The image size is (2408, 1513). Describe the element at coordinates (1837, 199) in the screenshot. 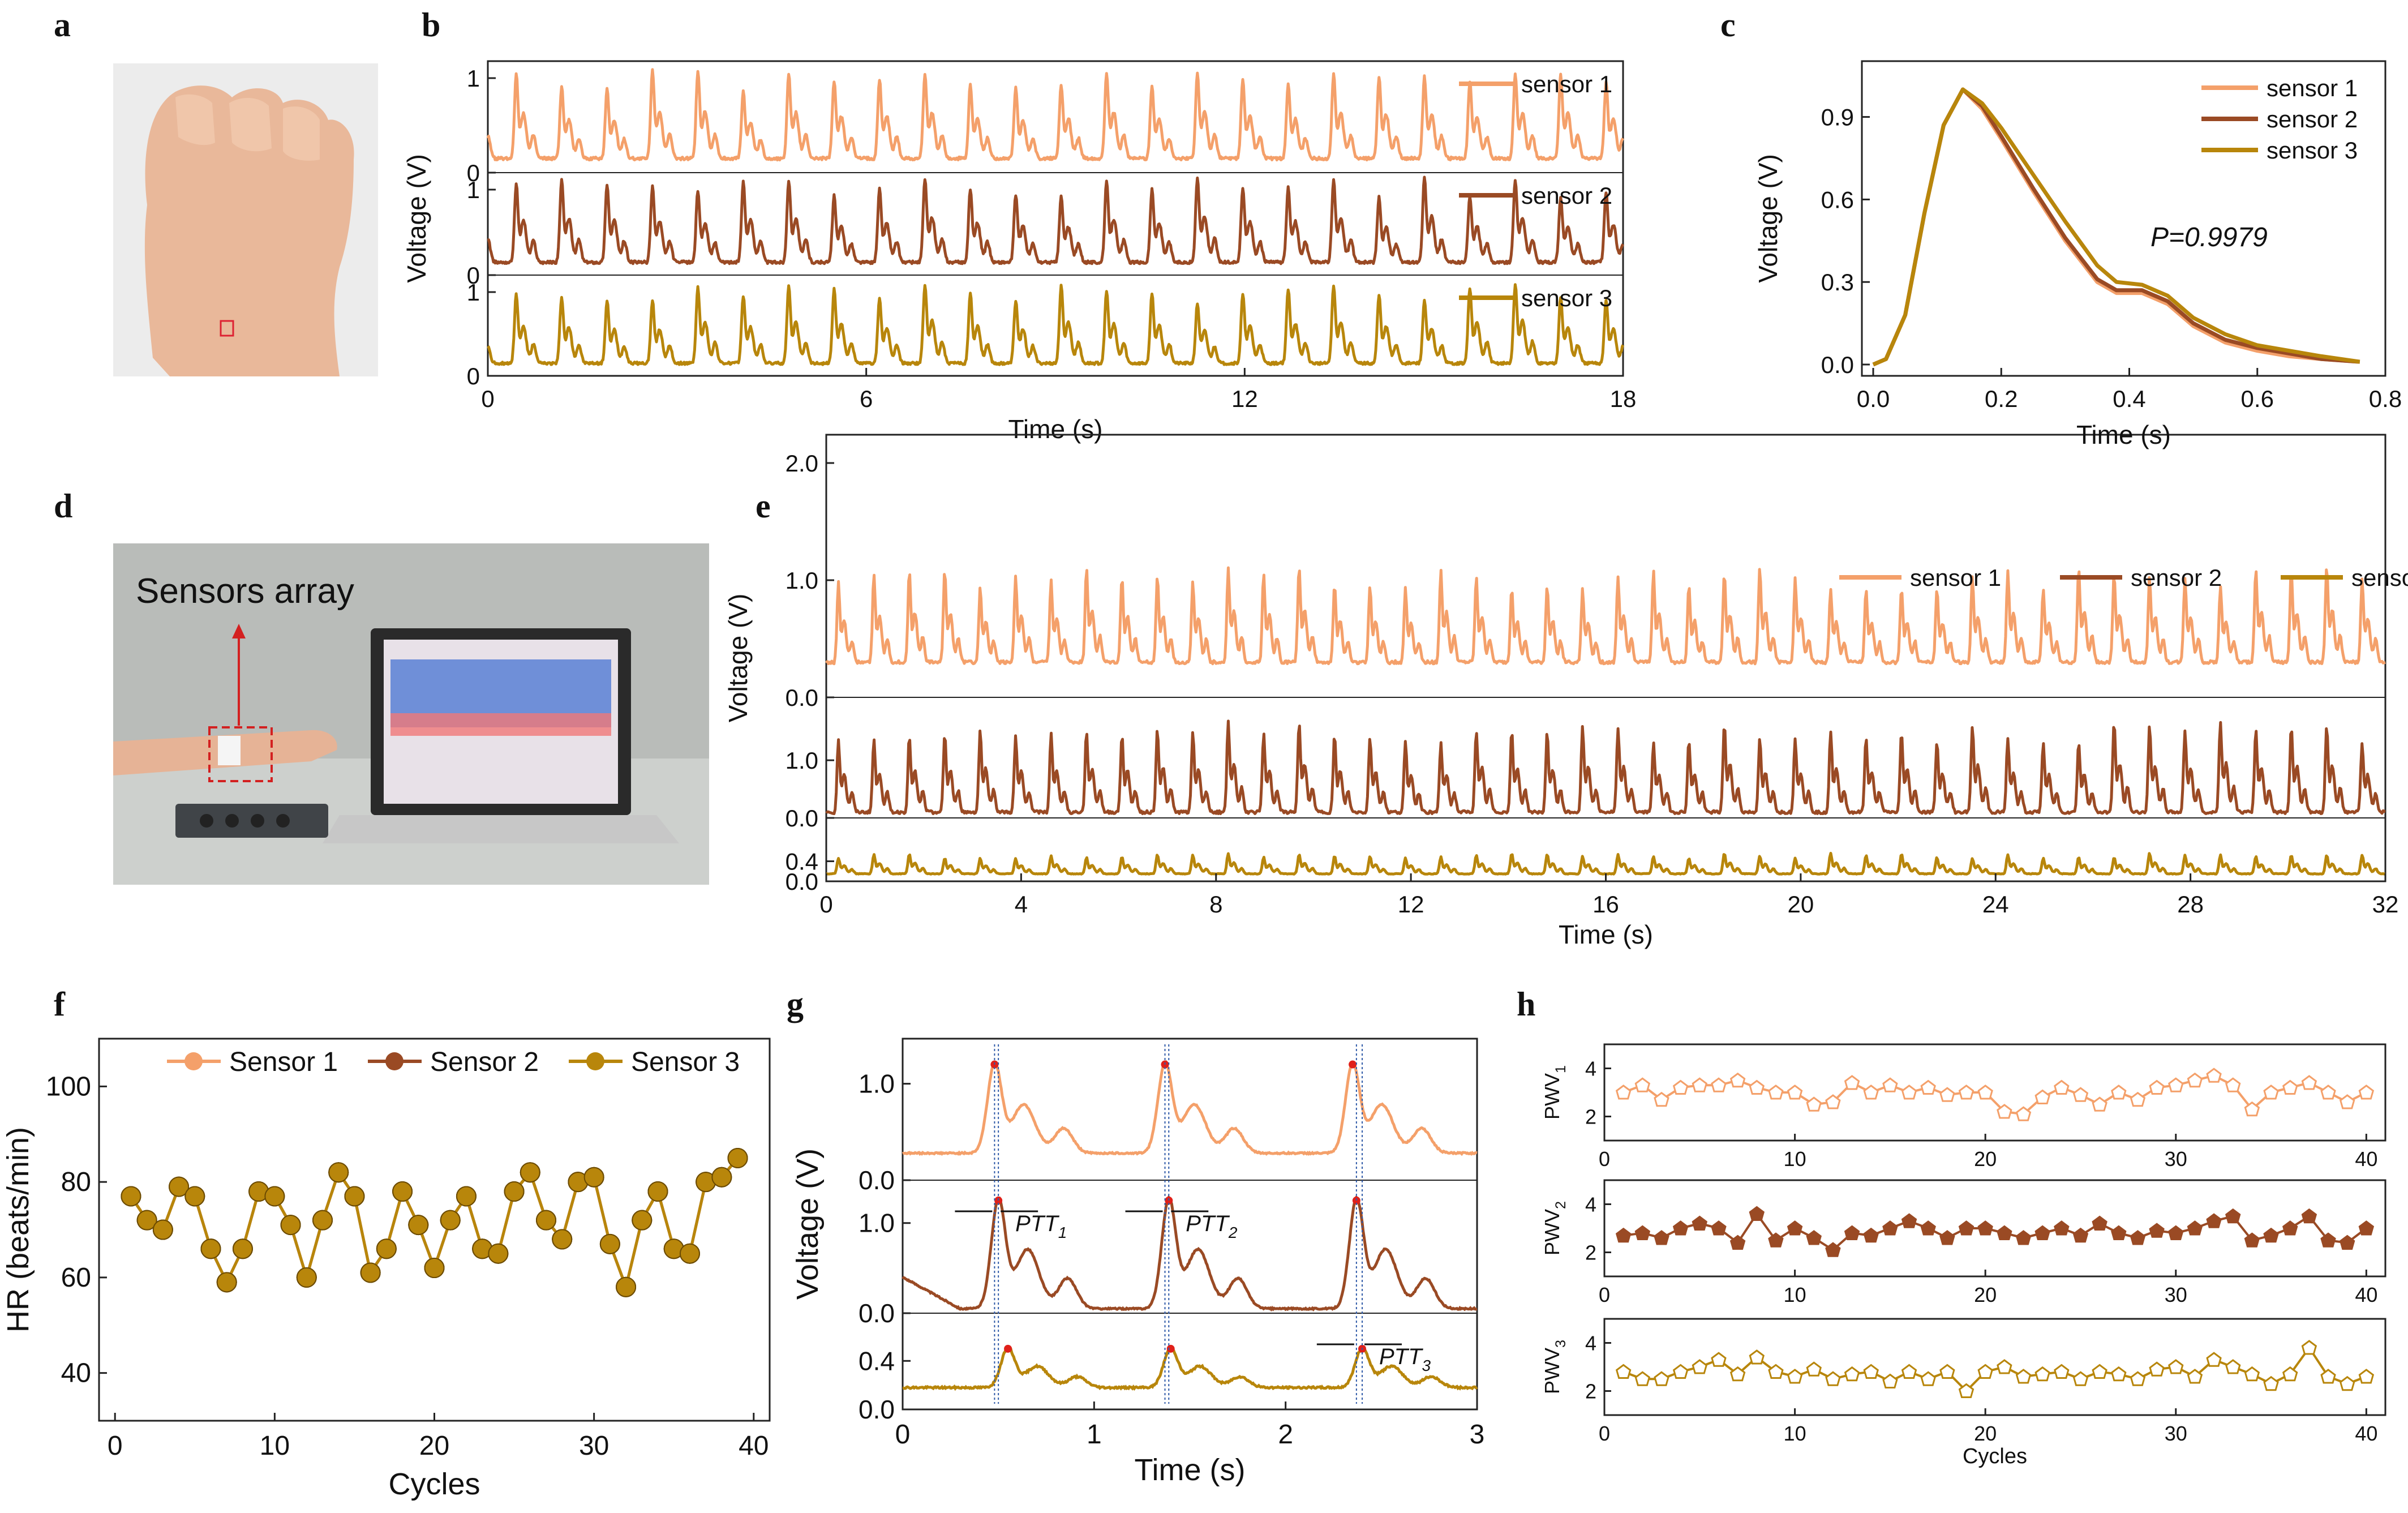

I see `y-tick-label: 0.6` at that location.